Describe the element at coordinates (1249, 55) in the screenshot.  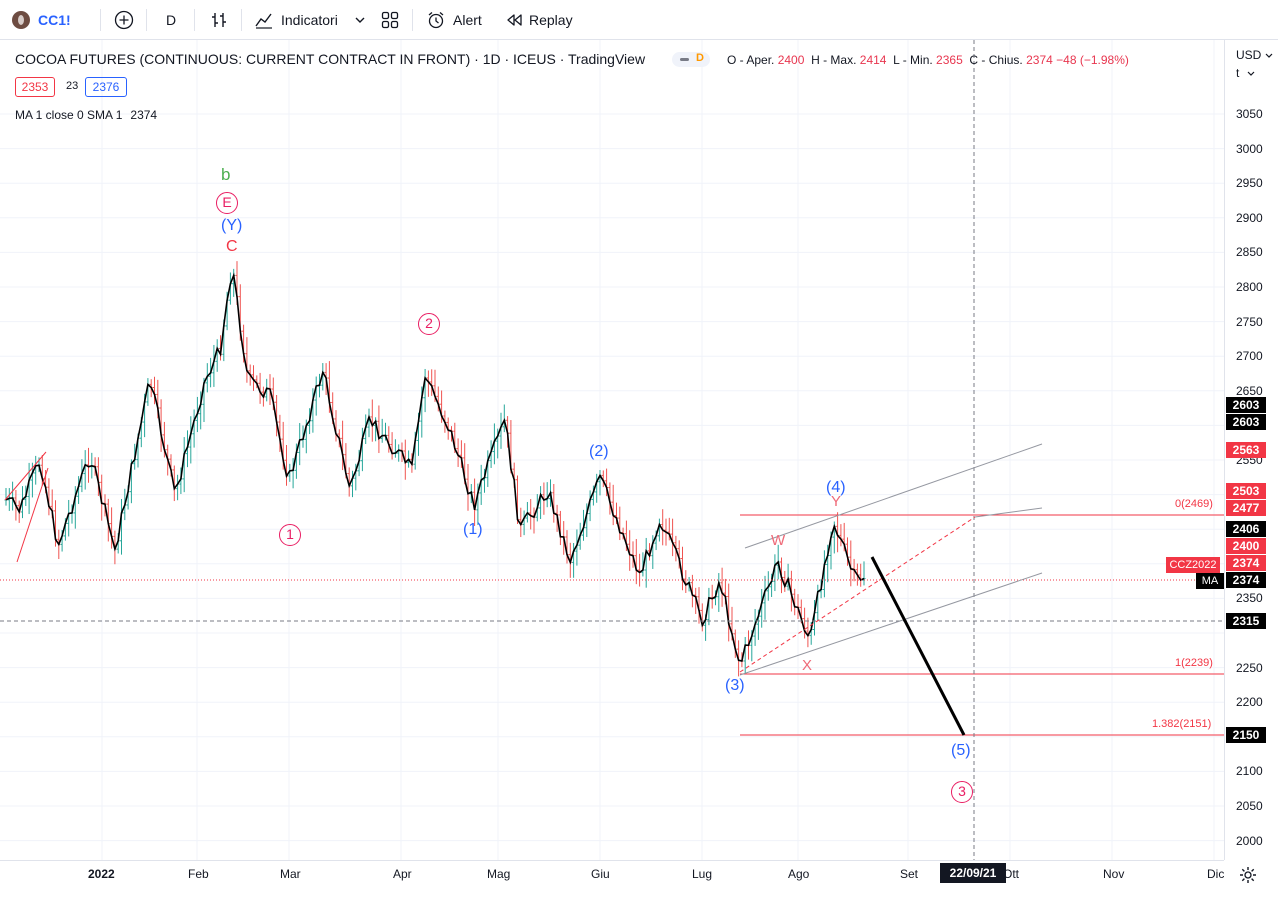
I see `currency-label: USD` at that location.